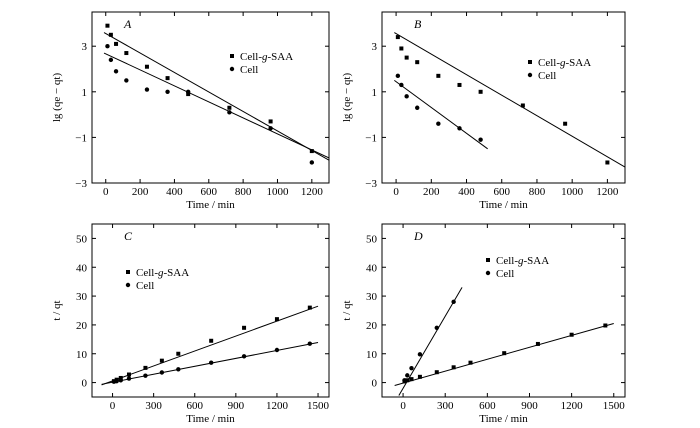 The width and height of the screenshot is (700, 428). What do you see at coordinates (445, 406) in the screenshot?
I see `x-tick-label: 300` at bounding box center [445, 406].